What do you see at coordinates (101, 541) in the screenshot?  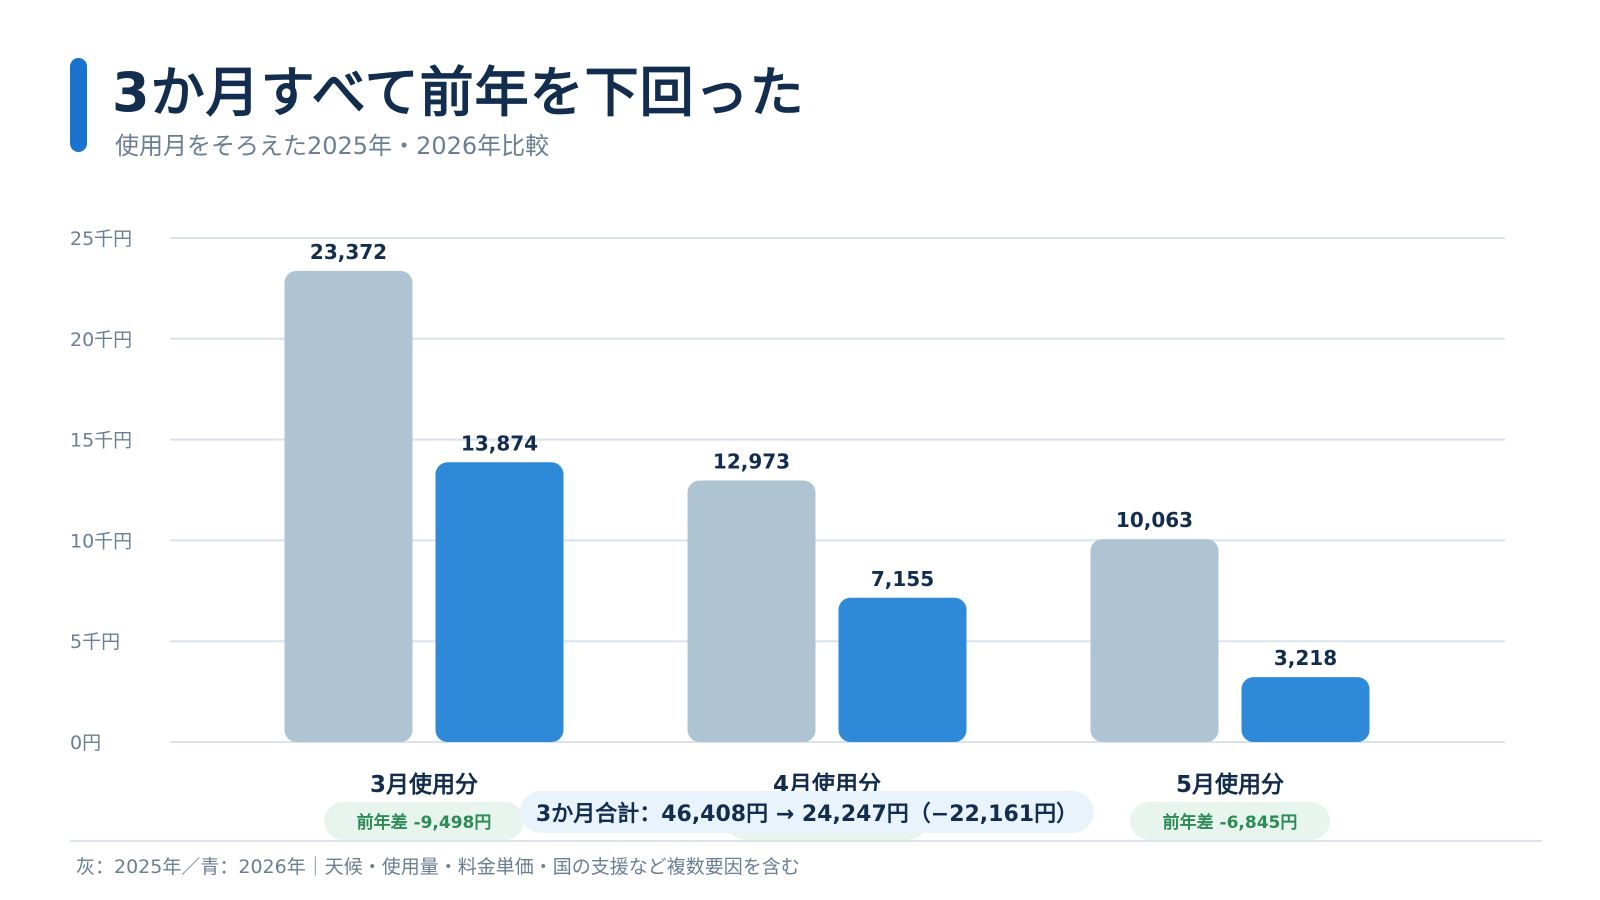 I see `y-tick-label: 10千円` at bounding box center [101, 541].